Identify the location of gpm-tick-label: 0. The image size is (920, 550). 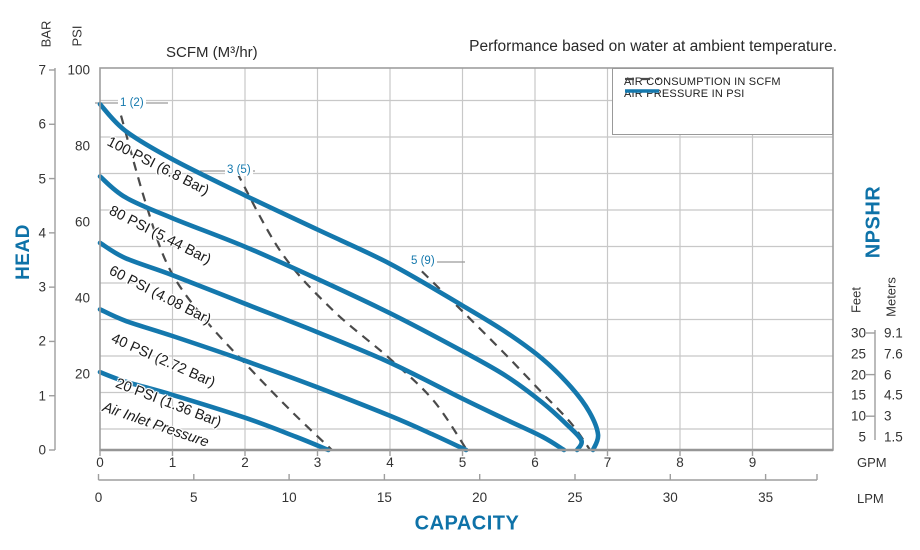
(100, 462).